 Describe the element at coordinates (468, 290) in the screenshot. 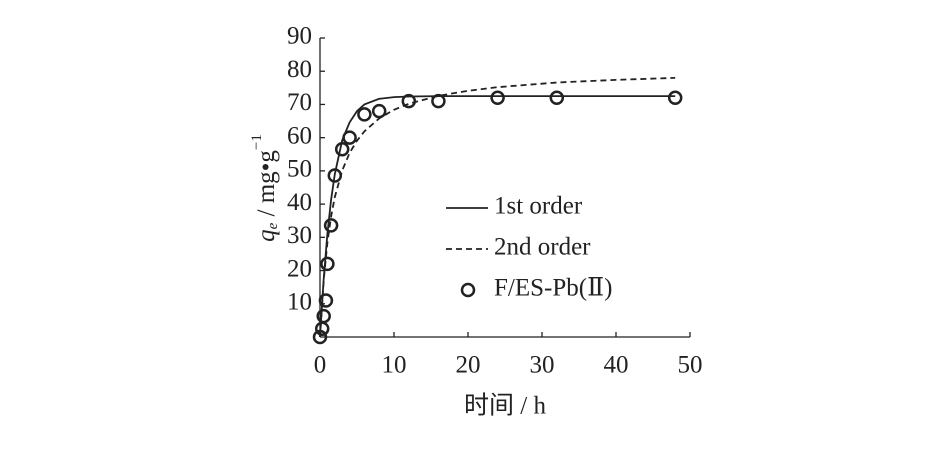

I see `legend-marker` at that location.